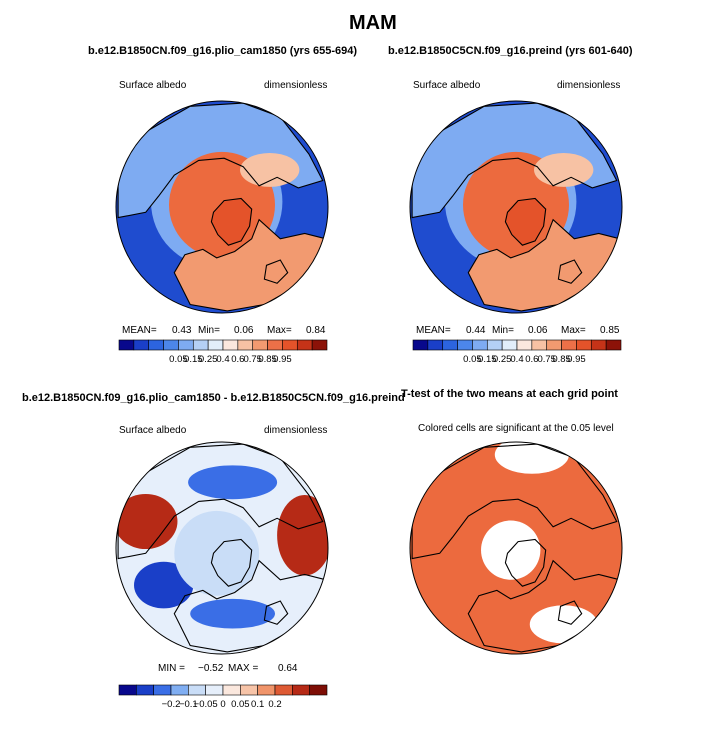 Image resolution: width=709 pixels, height=742 pixels. I want to click on map-ttest-namerica-outline, so click(544, 606).